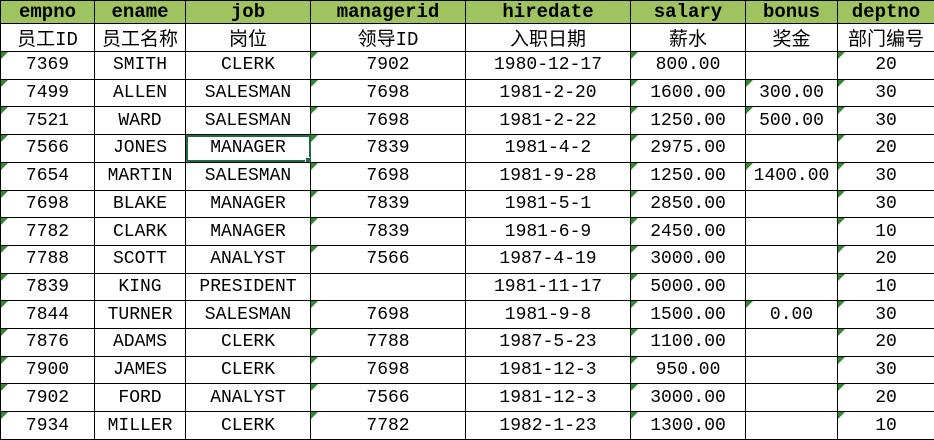 The height and width of the screenshot is (440, 934). Describe the element at coordinates (140, 65) in the screenshot. I see `cell-ename: SMITH` at that location.